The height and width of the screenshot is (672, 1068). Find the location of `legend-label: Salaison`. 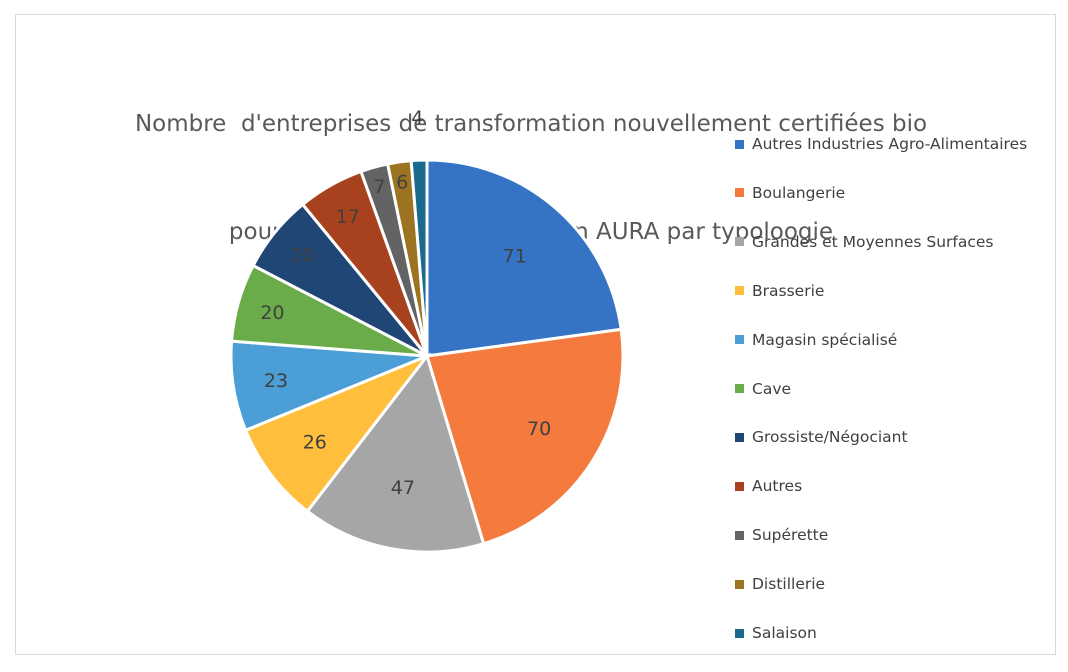

legend-label: Salaison is located at coordinates (784, 633).